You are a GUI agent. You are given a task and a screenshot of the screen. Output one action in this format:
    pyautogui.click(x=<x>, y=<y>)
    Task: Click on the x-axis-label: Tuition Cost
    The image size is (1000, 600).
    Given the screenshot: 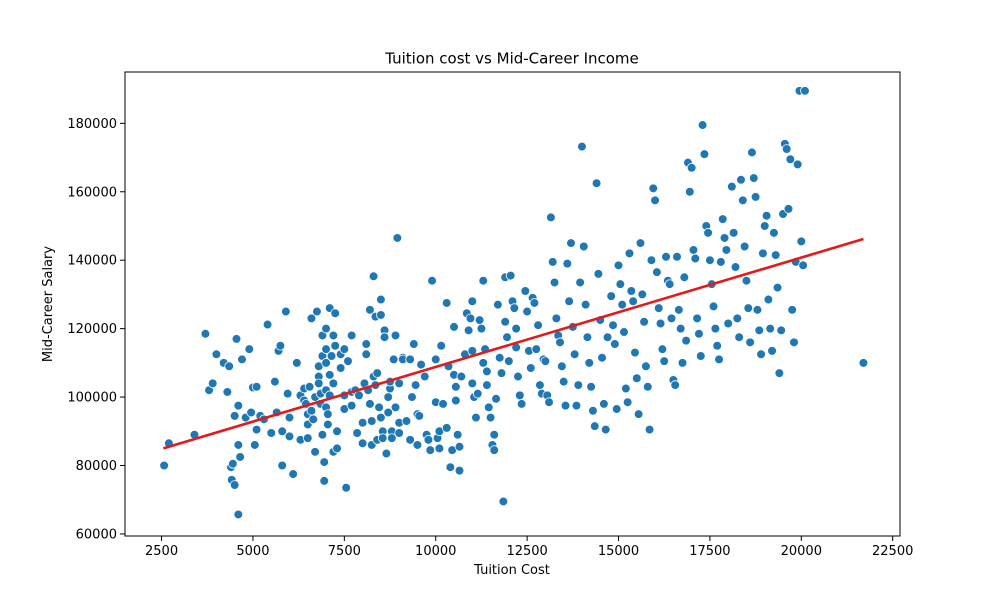 What is the action you would take?
    pyautogui.click(x=511, y=570)
    